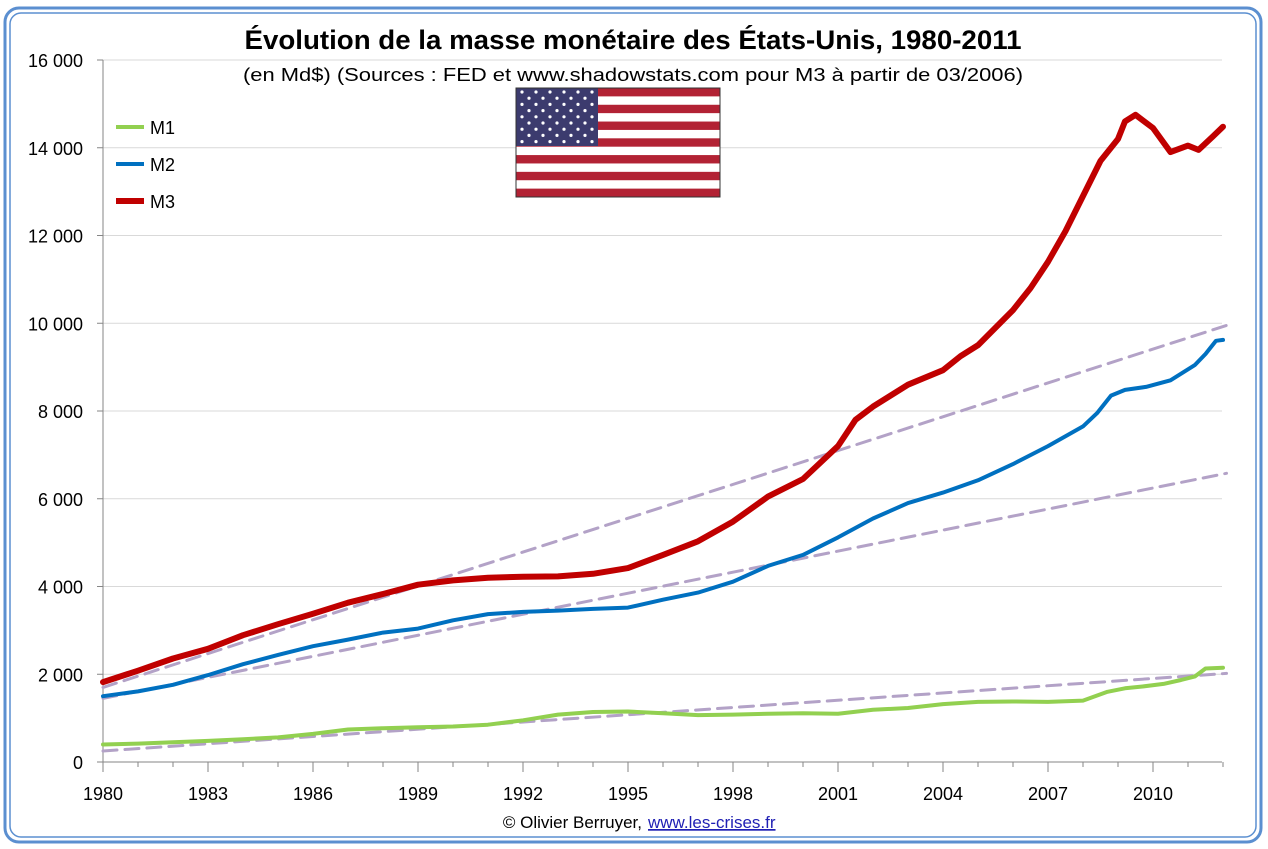 The height and width of the screenshot is (849, 1268). What do you see at coordinates (208, 794) in the screenshot?
I see `x-tick-label: 1983` at bounding box center [208, 794].